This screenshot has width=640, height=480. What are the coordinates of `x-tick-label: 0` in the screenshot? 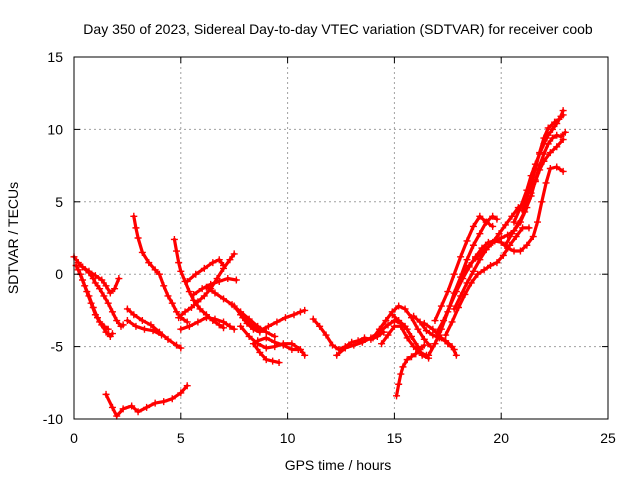 It's located at (74, 438).